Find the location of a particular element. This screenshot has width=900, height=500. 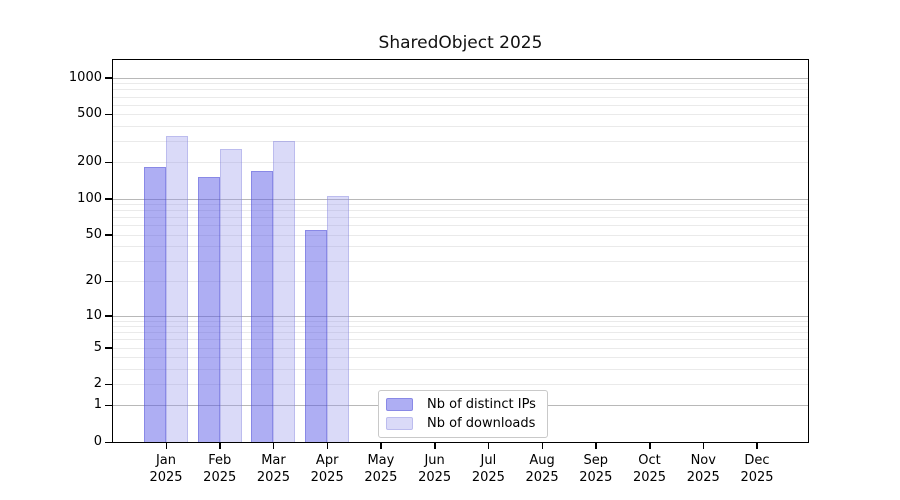

y-tick-label: 0 is located at coordinates (97, 441).